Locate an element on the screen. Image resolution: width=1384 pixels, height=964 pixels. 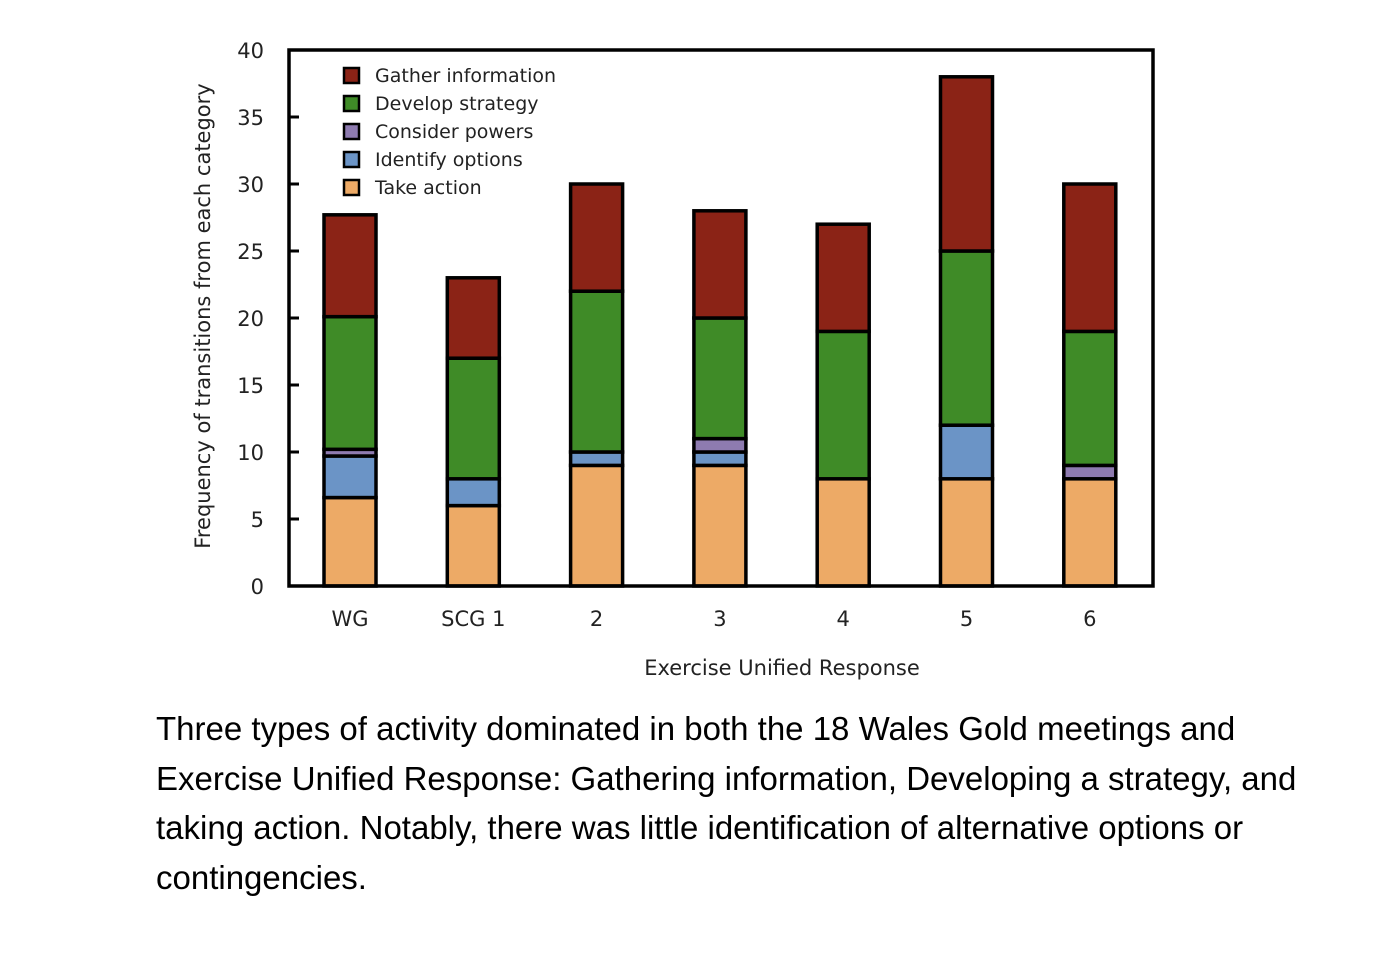
x-axis-label: Exercise Unified Response is located at coordinates (782, 668).